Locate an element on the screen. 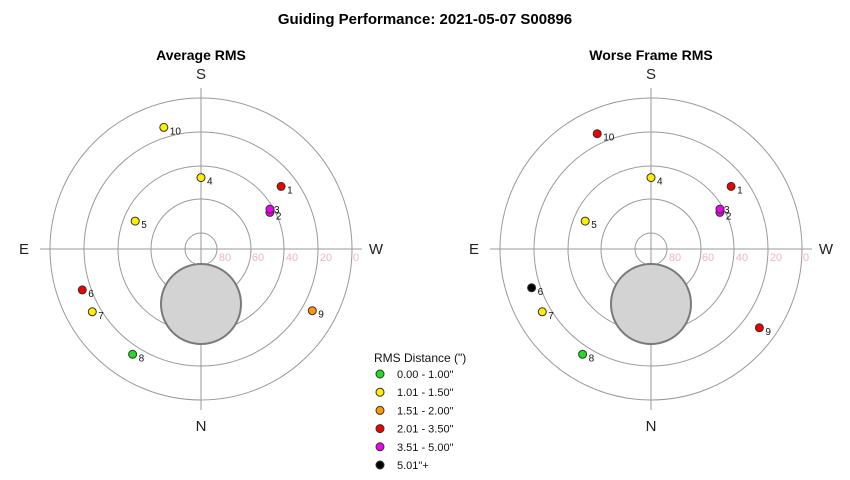 The height and width of the screenshot is (480, 850). panel-title: Average RMS is located at coordinates (201, 55).